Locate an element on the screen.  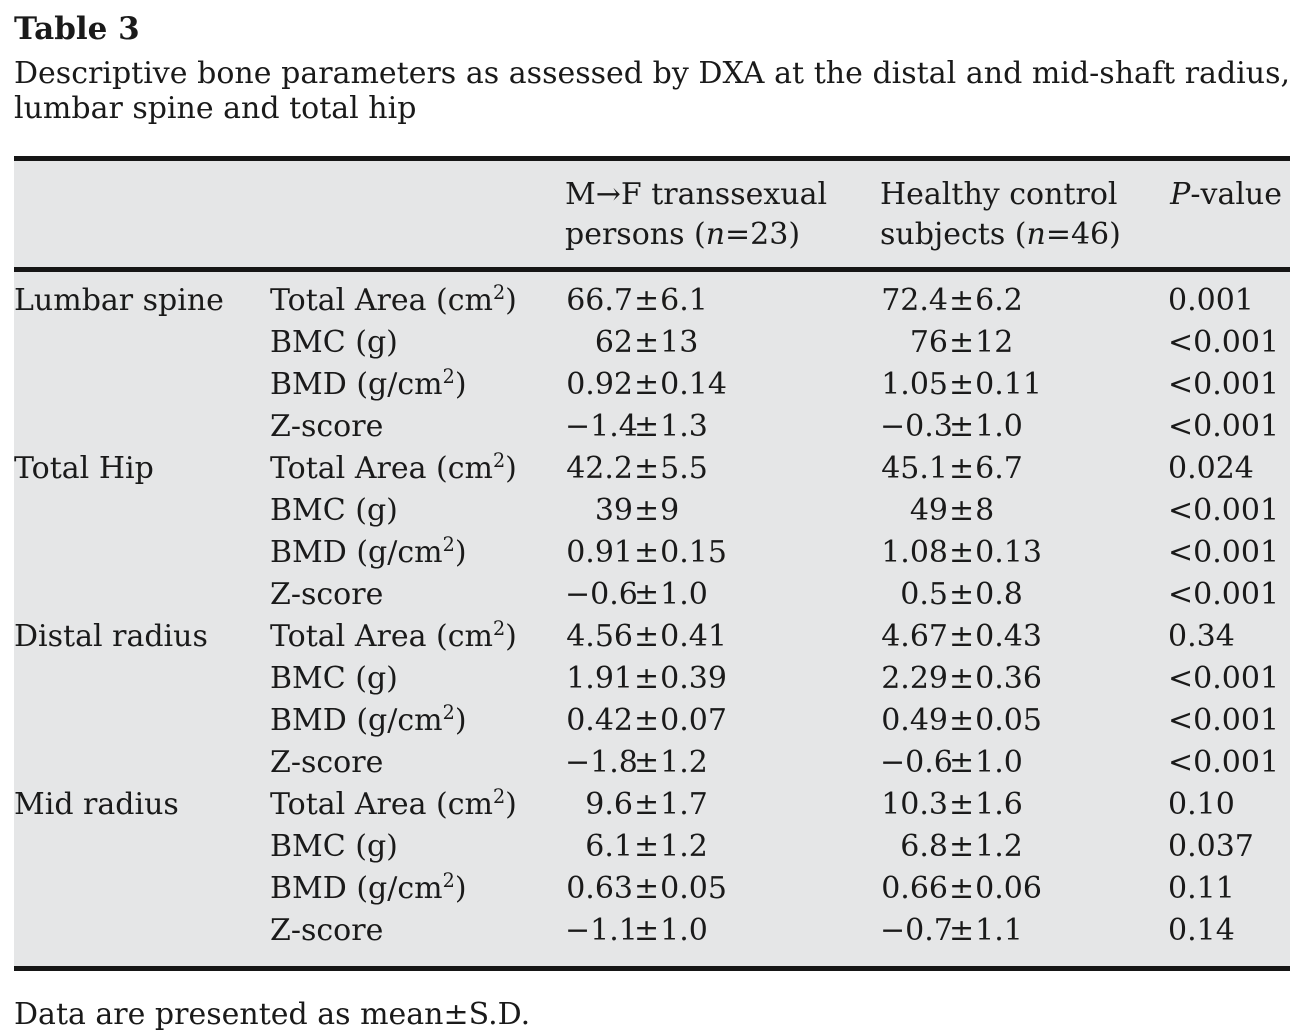
header-p-value: P-value is located at coordinates (1229, 215).